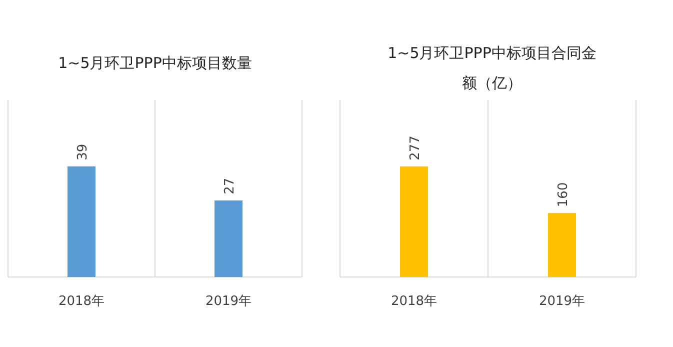 The width and height of the screenshot is (673, 347). Describe the element at coordinates (563, 195) in the screenshot. I see `data-label: 160` at that location.